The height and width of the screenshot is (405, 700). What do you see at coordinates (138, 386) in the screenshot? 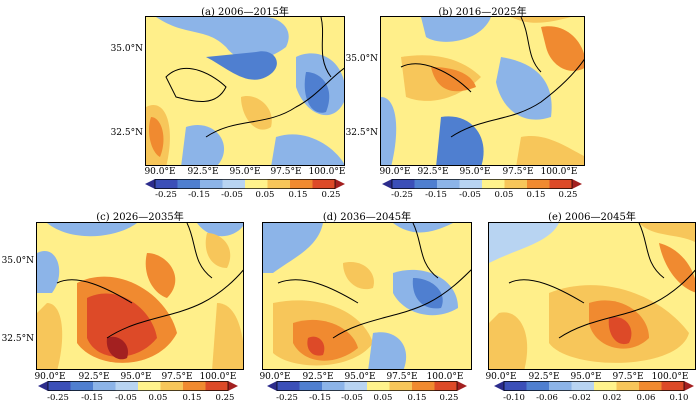
I see `panel-c-colorbar` at bounding box center [138, 386].